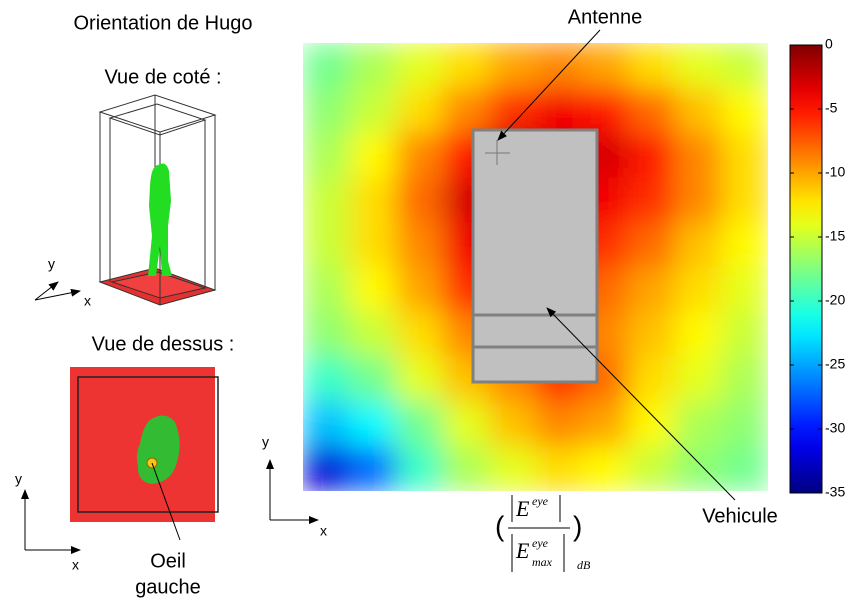  I want to click on antenna-label: Antenne, so click(605, 17).